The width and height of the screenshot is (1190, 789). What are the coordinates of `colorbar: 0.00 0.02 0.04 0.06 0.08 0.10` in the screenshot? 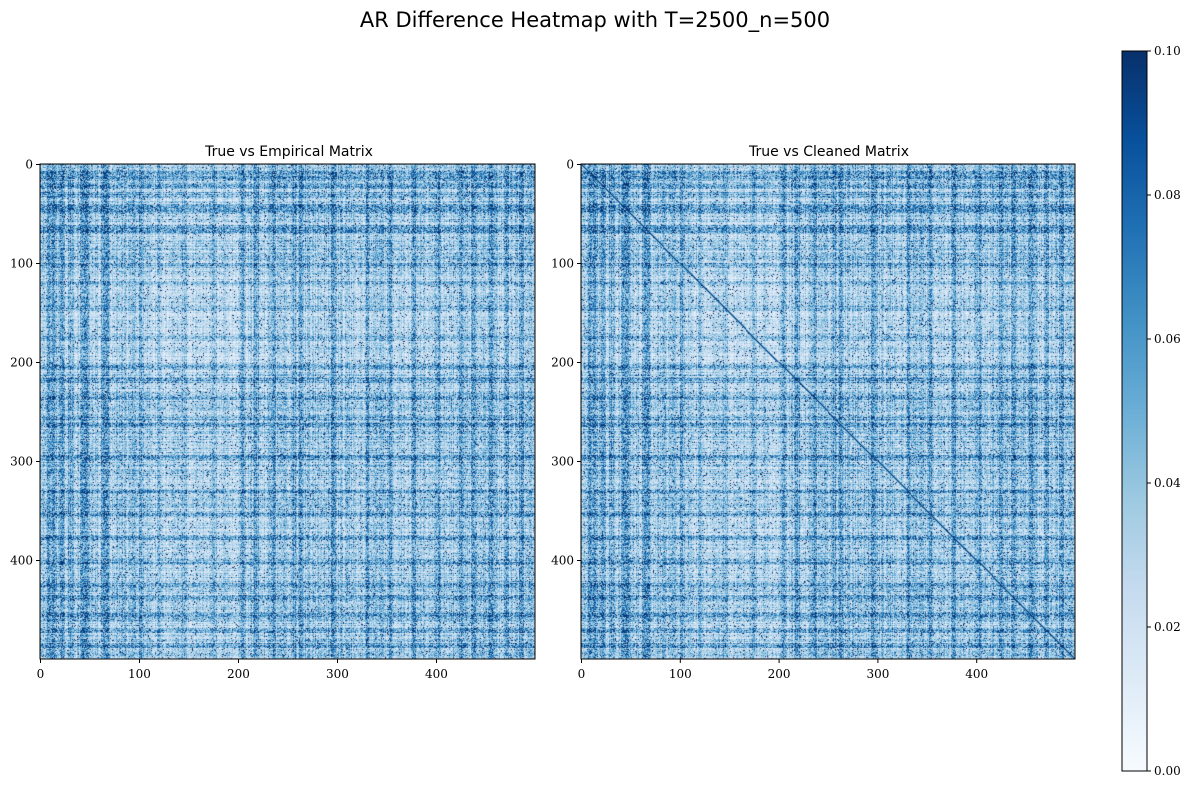 It's located at (1151, 411).